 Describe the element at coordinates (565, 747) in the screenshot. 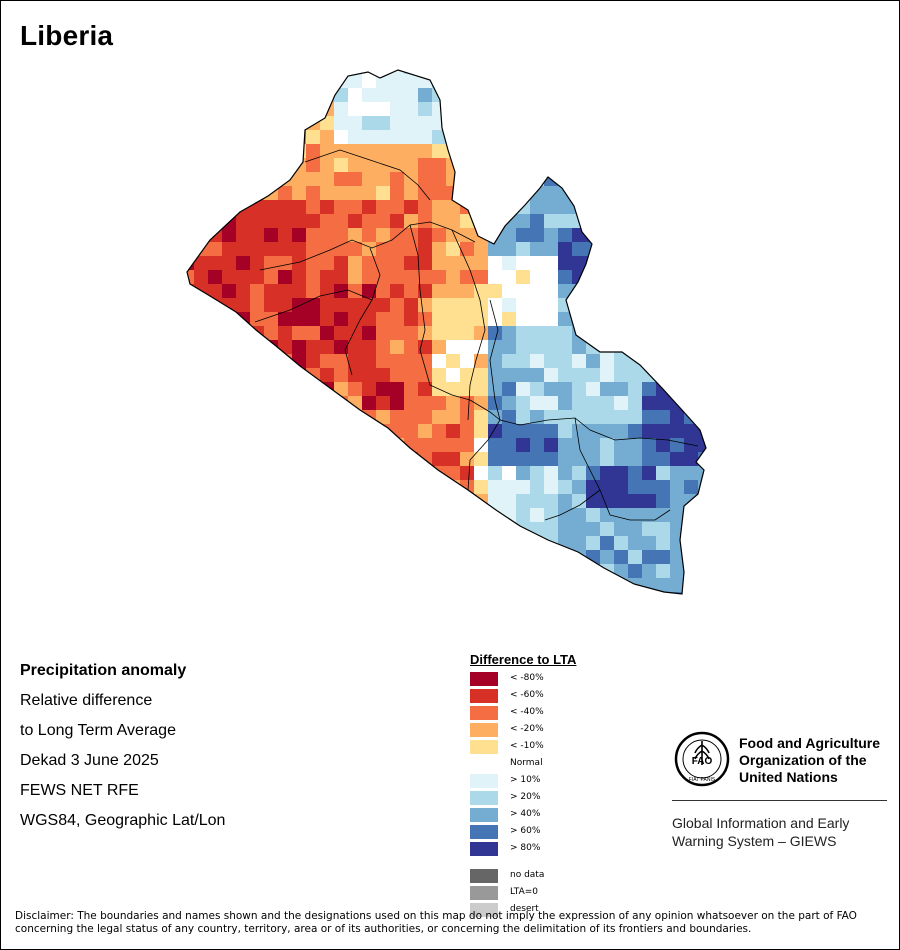

I see `legend-item: < -10%` at that location.